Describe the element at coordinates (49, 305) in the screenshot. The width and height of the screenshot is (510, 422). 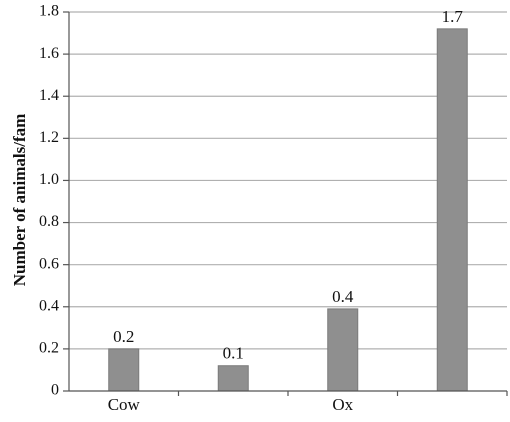
I see `y-tick-label: 0.4` at that location.